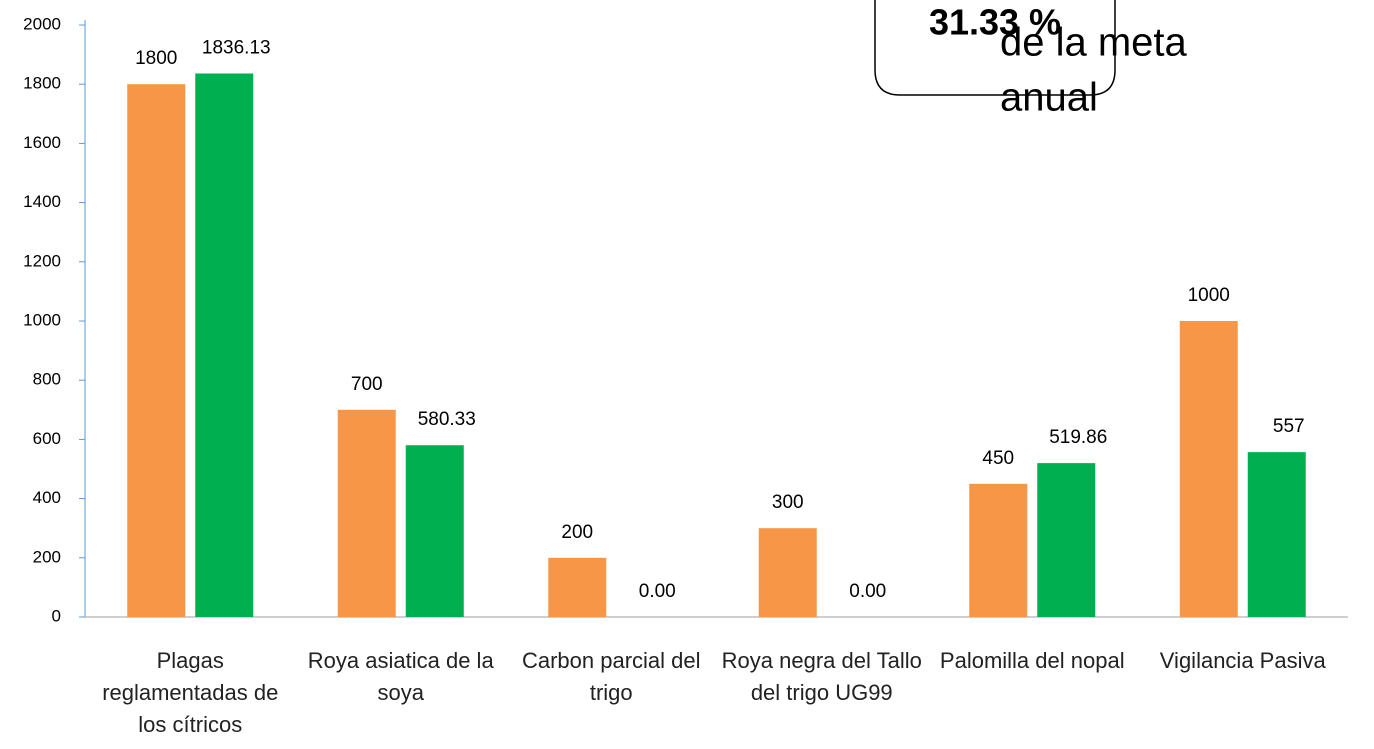 The width and height of the screenshot is (1374, 749). What do you see at coordinates (156, 58) in the screenshot?
I see `data-label: 1800` at bounding box center [156, 58].